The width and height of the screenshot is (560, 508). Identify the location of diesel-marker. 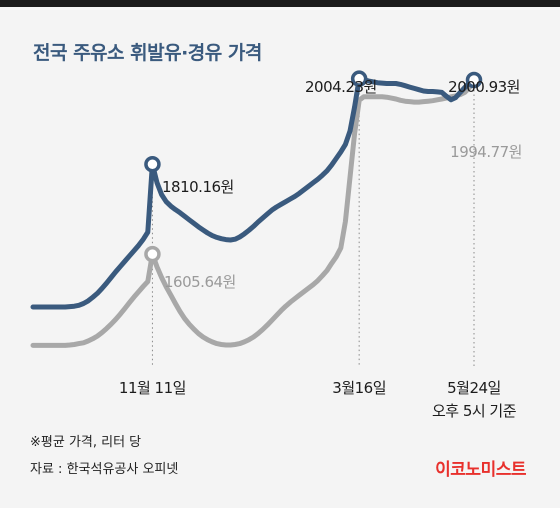
(152, 254).